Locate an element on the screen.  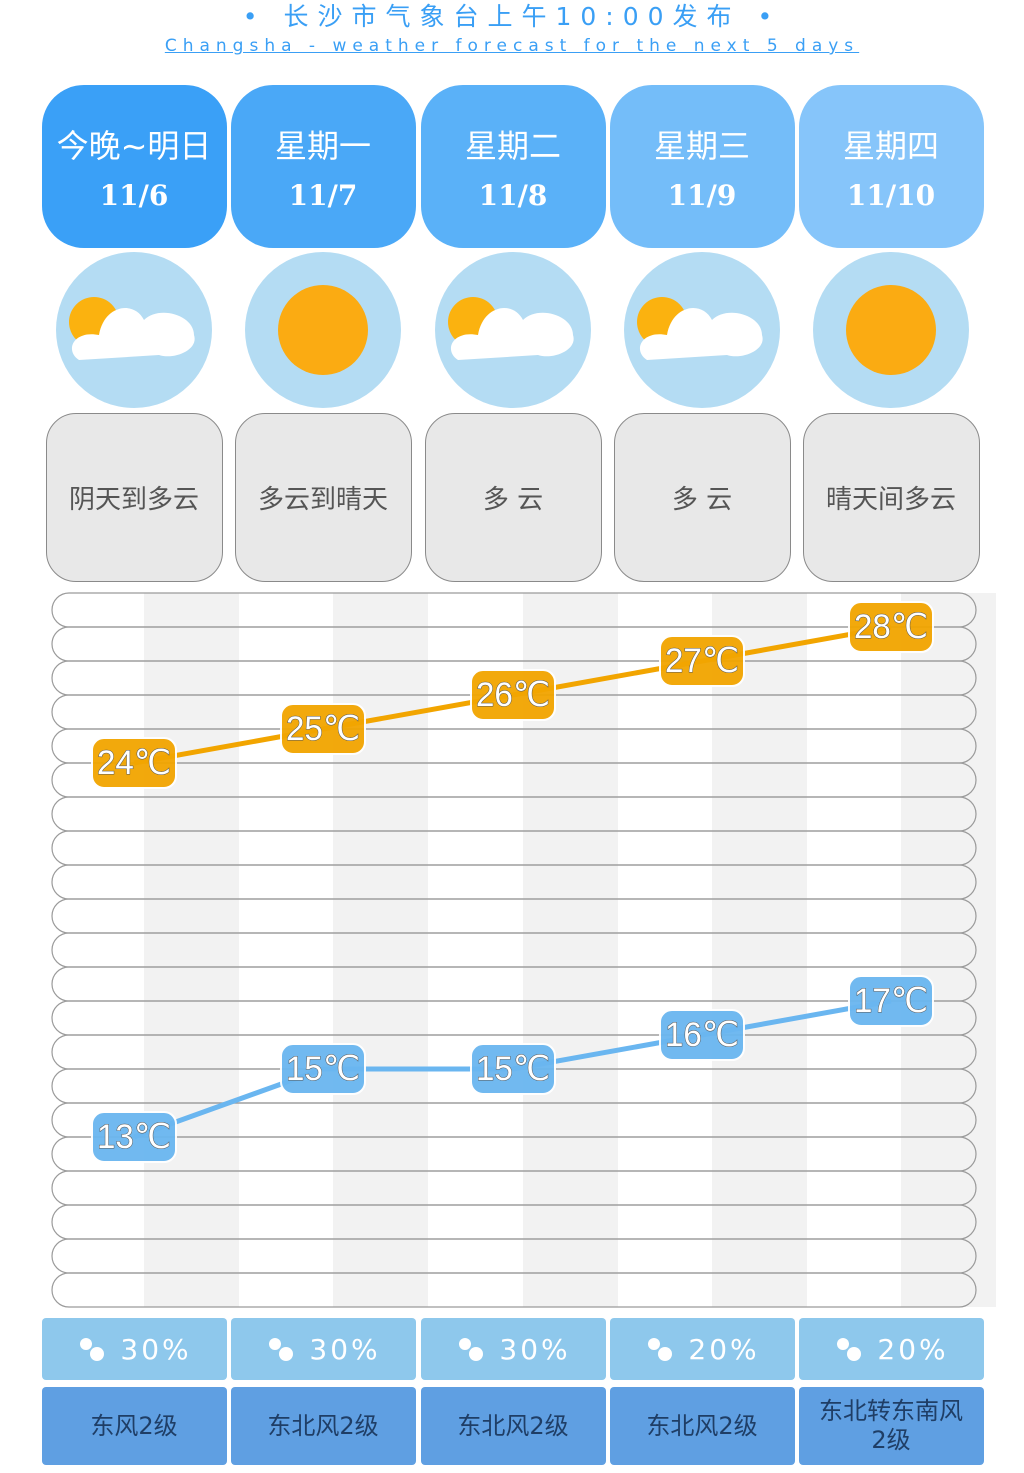
wind: 东风2级 is located at coordinates (134, 1426).